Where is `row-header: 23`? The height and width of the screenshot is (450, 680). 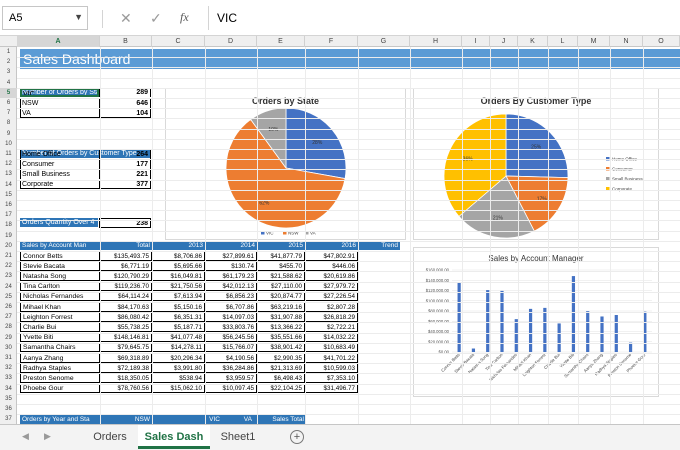
row-header: 23 is located at coordinates (8, 276).